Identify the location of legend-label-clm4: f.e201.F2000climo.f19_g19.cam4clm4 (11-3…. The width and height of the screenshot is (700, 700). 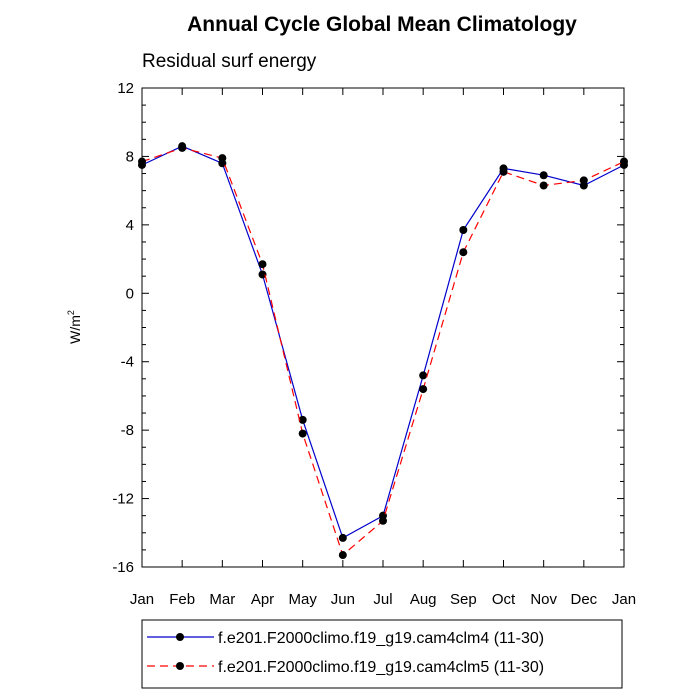
(381, 638).